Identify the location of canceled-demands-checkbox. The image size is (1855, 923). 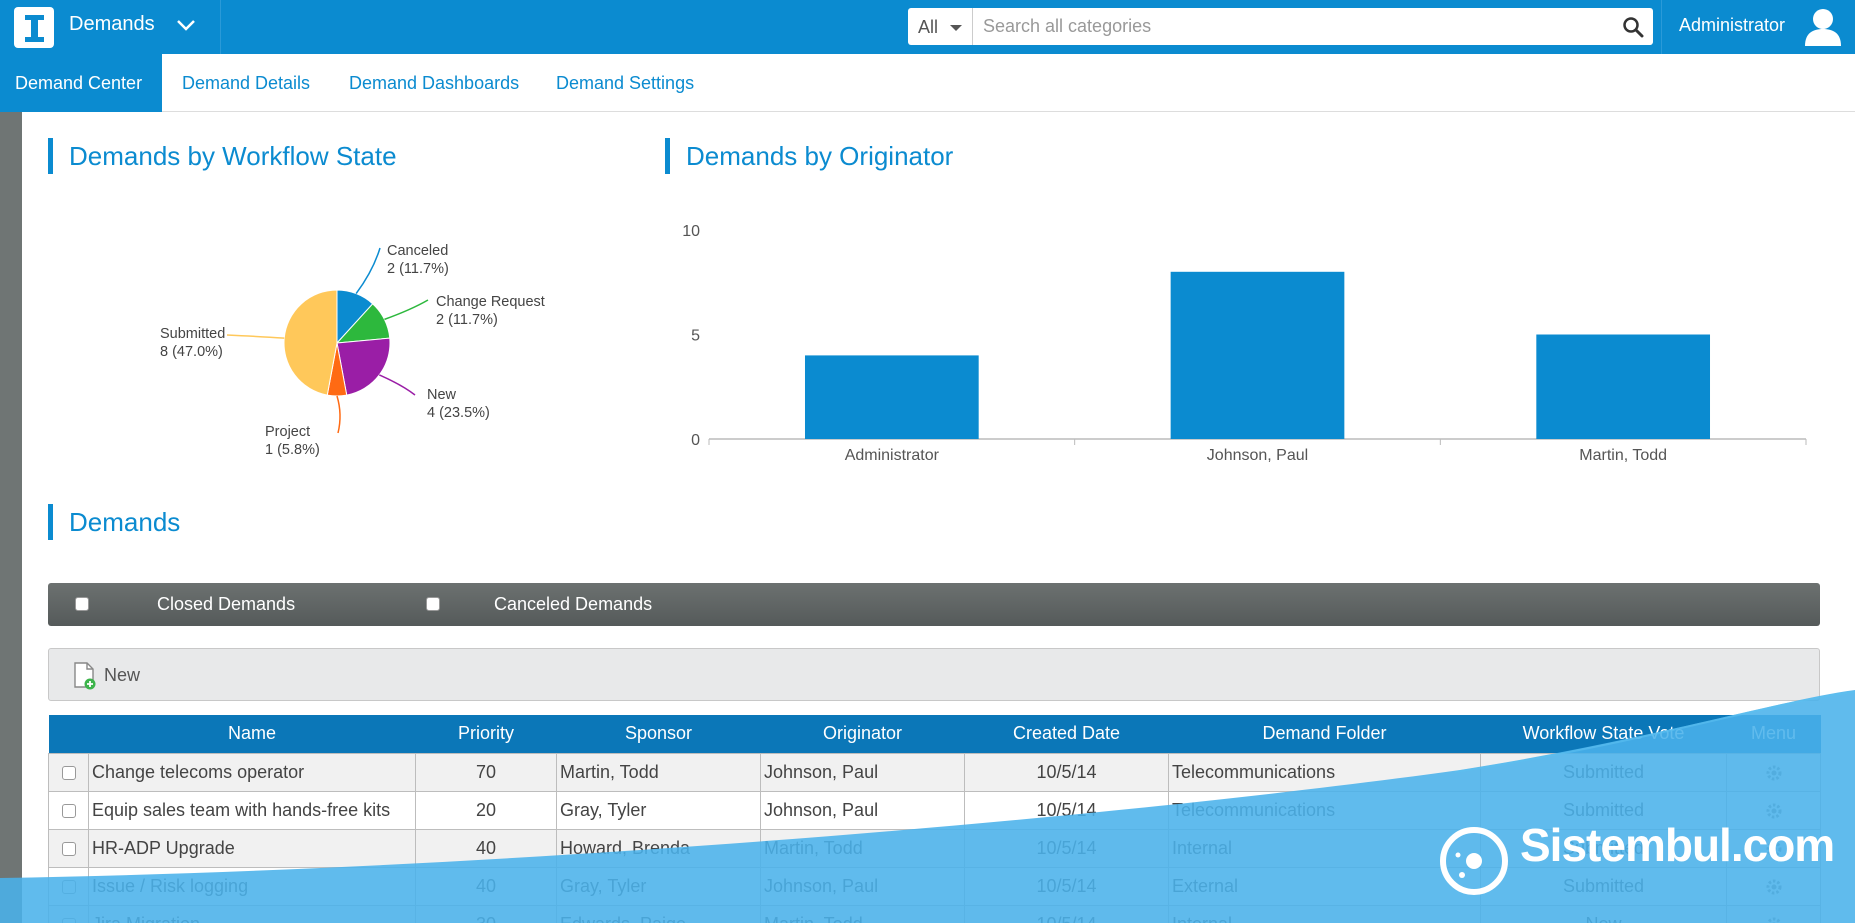
(433, 604).